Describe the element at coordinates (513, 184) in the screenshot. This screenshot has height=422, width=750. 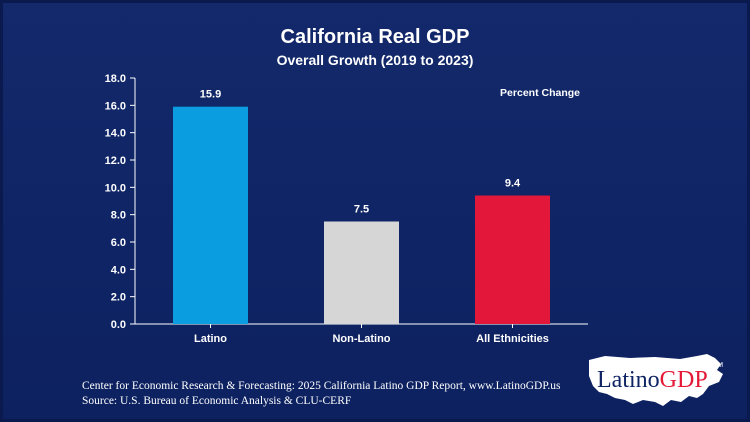
I see `data-label: 9.4` at that location.